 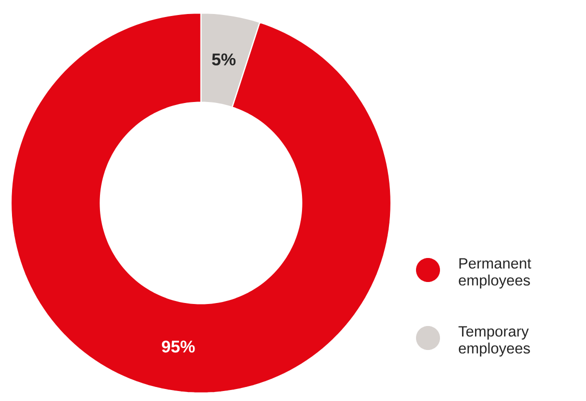 I want to click on data-label: 95%, so click(x=178, y=346).